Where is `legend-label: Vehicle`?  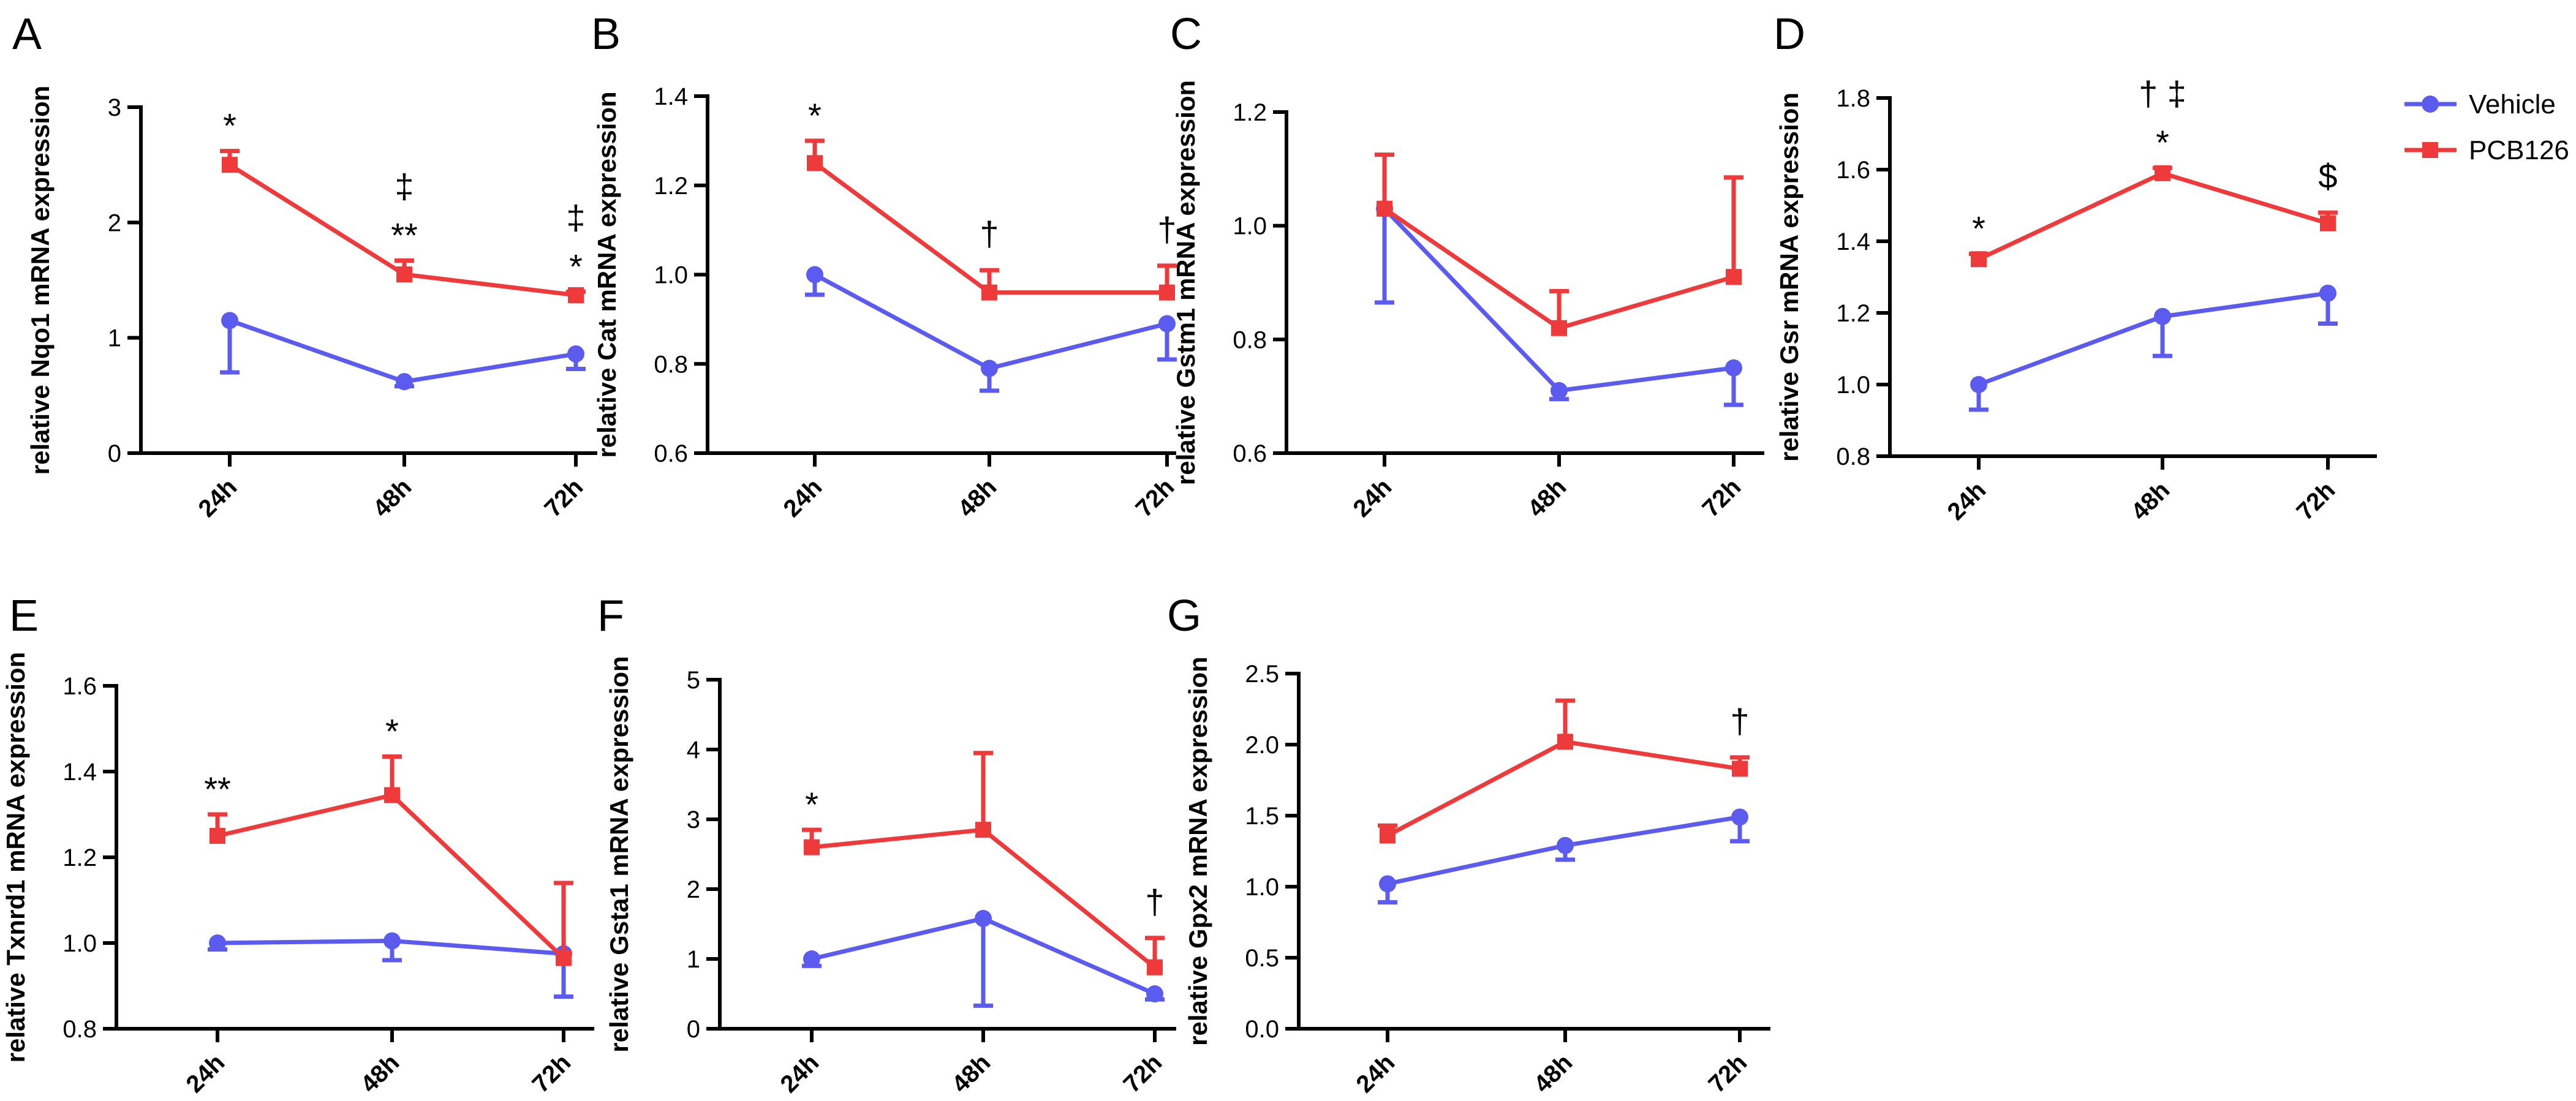 legend-label: Vehicle is located at coordinates (2512, 104).